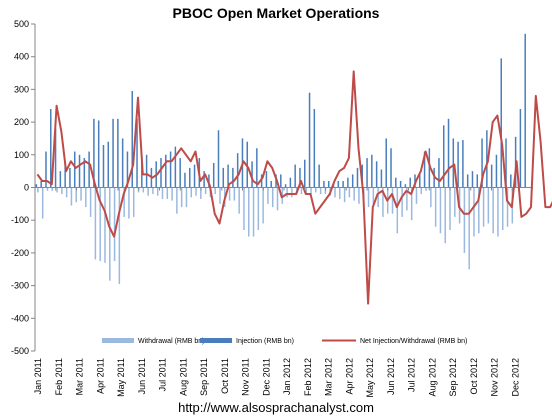 This screenshot has height=419, width=552. Describe the element at coordinates (412, 375) in the screenshot. I see `x-tick-label: Jul 2012` at that location.